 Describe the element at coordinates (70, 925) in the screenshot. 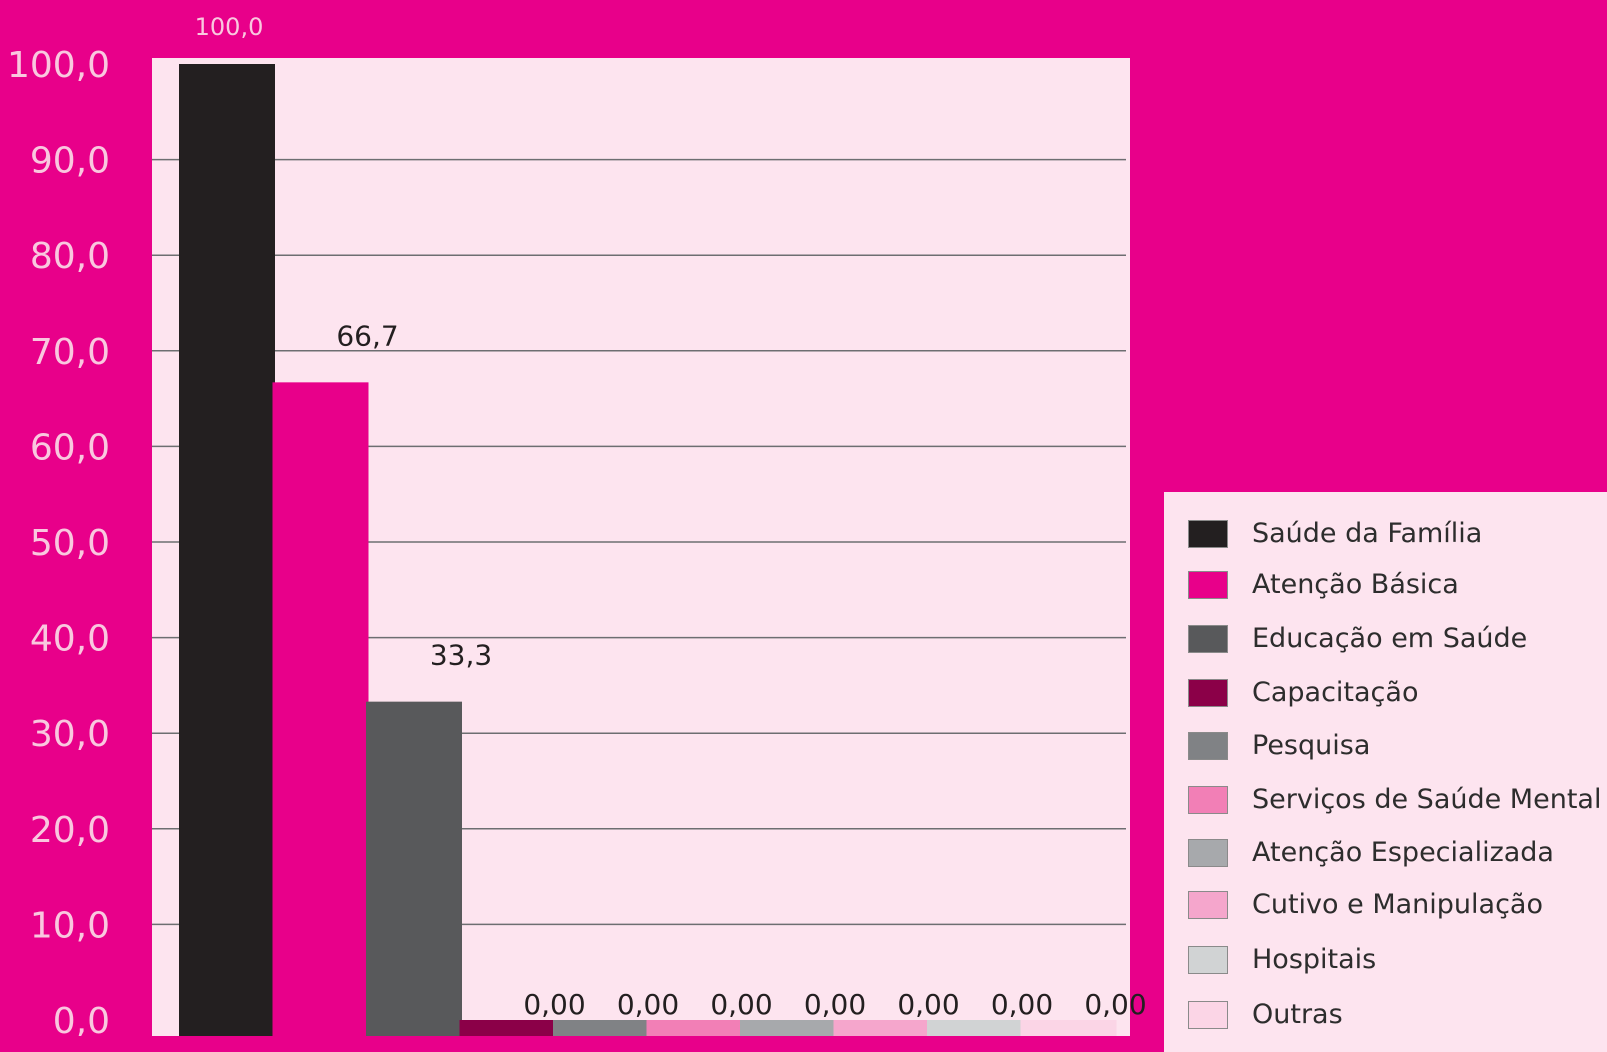

I see `y-tick-label: 10,0` at that location.